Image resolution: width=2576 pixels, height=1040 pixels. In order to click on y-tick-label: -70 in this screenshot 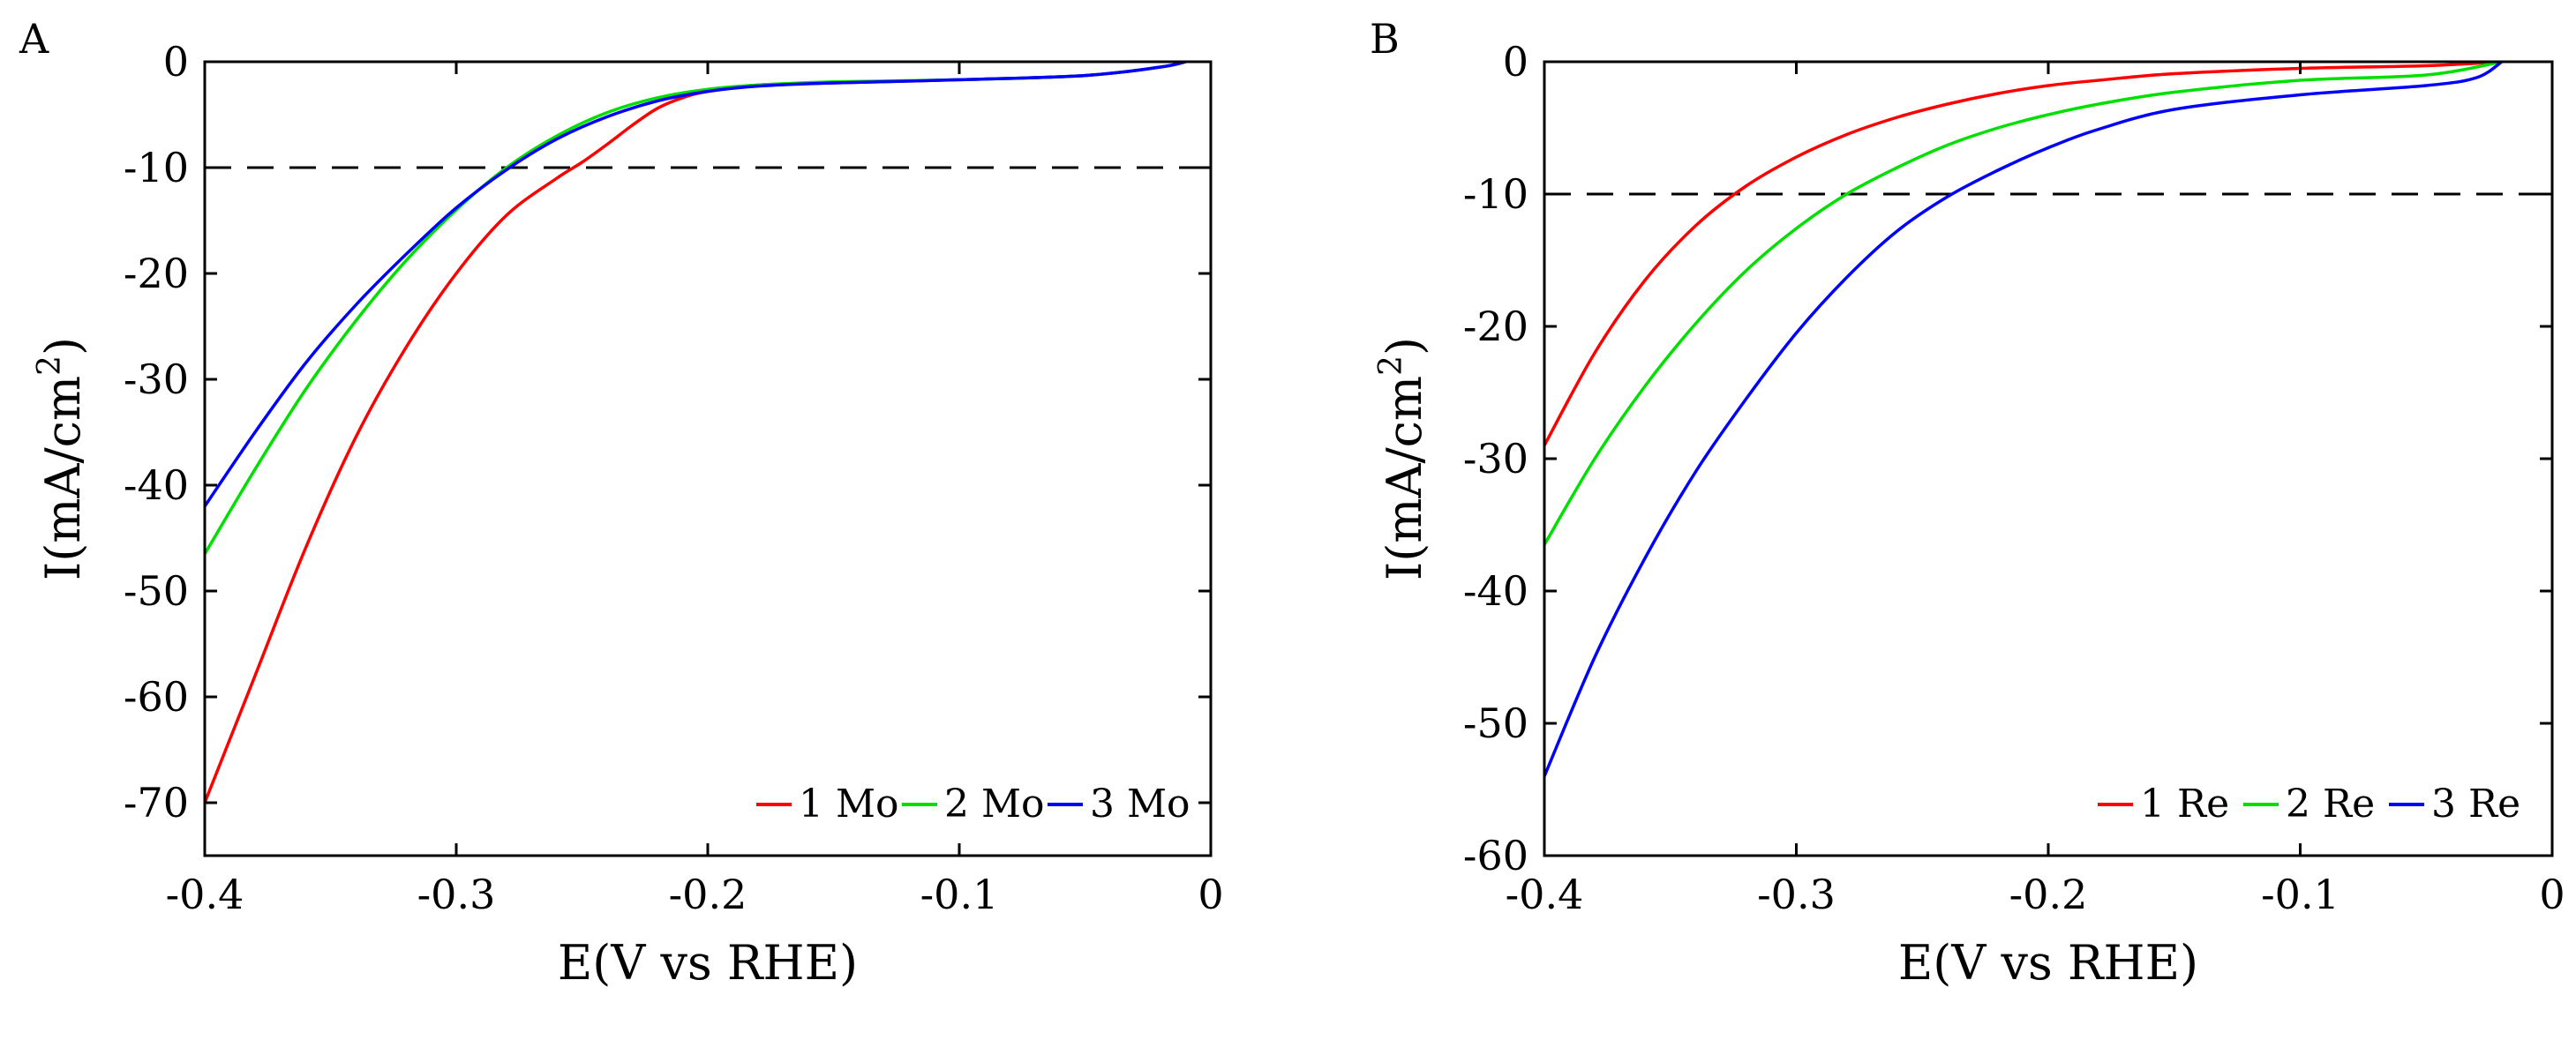, I will do `click(156, 803)`.